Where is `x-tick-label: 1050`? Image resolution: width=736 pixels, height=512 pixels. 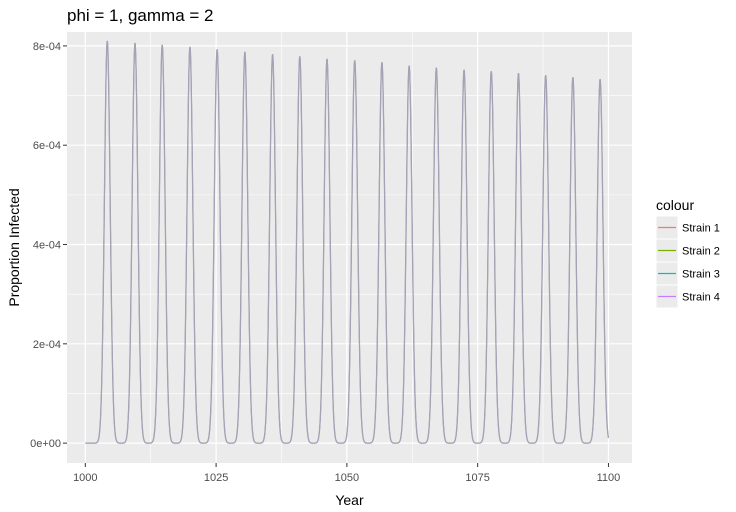 x-tick-label: 1050 is located at coordinates (347, 478).